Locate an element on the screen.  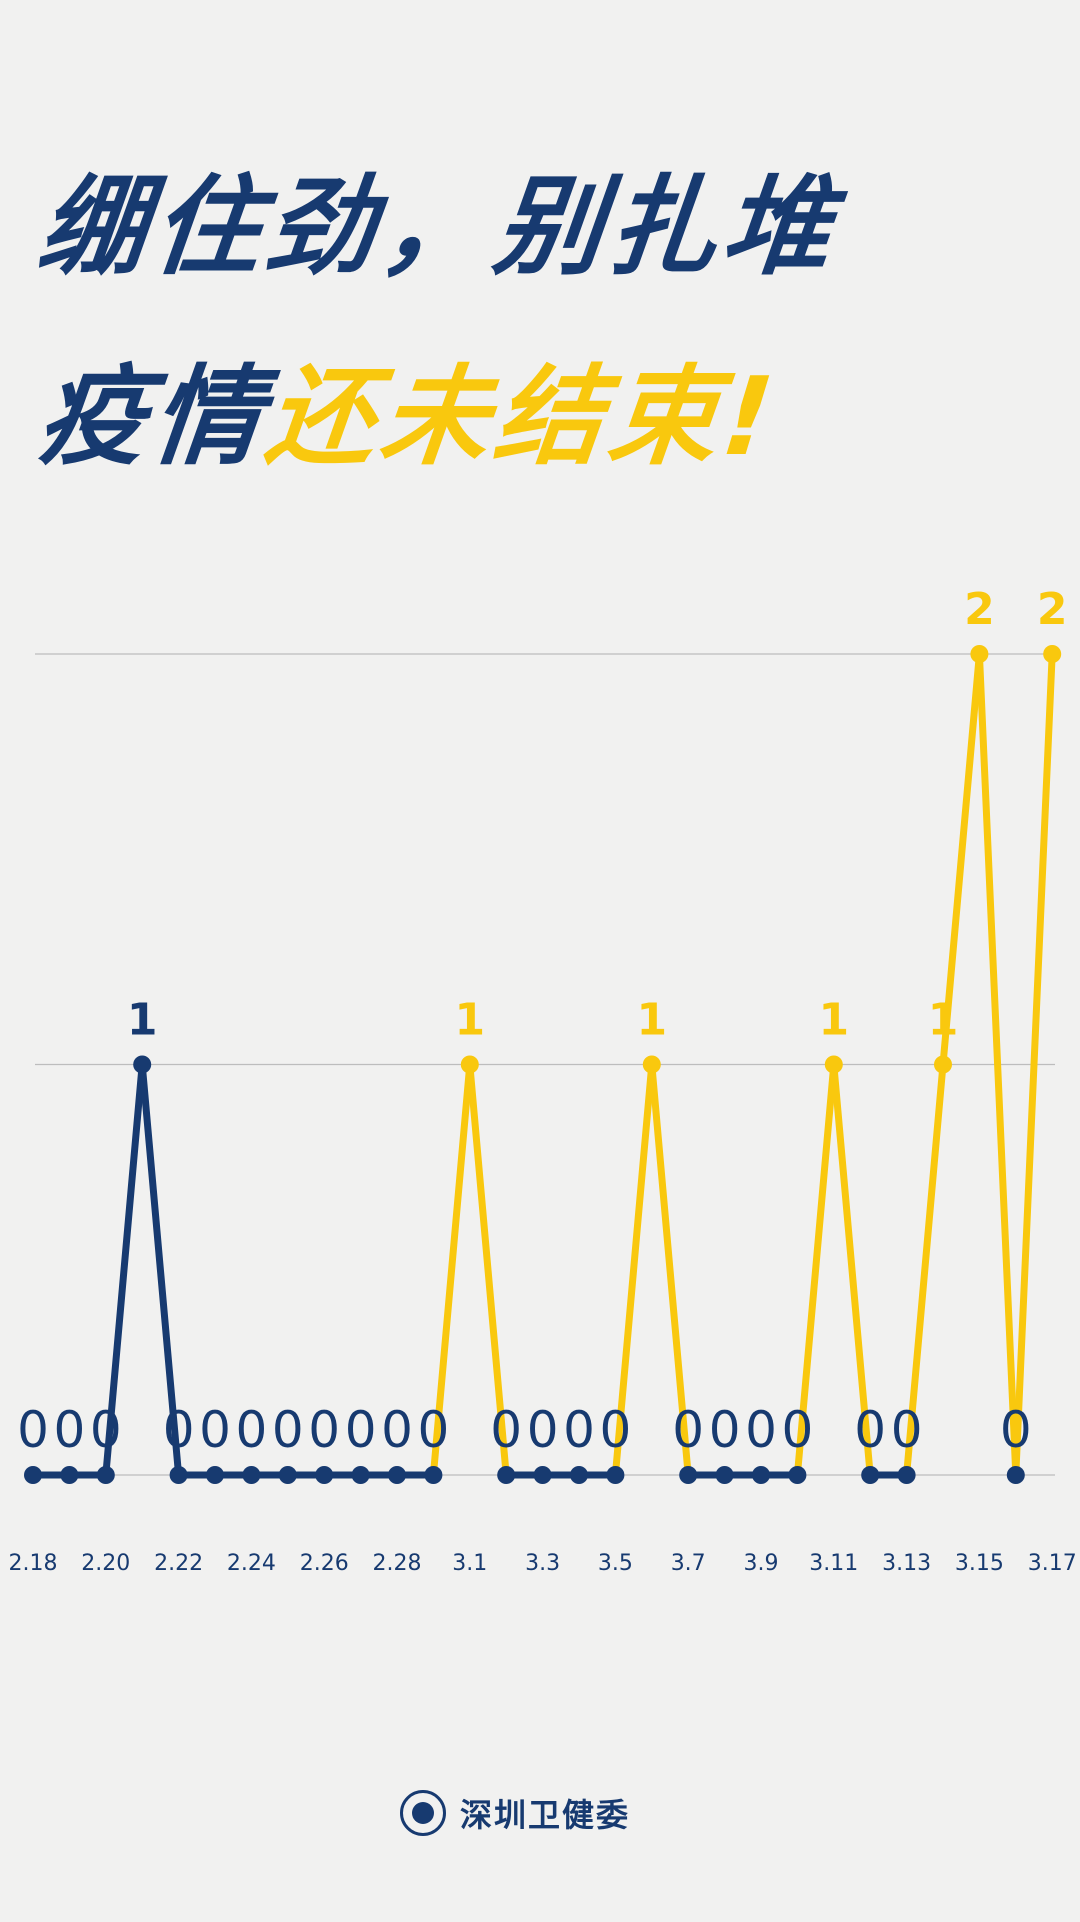
x-tick-label: 3.13 is located at coordinates (906, 1563).